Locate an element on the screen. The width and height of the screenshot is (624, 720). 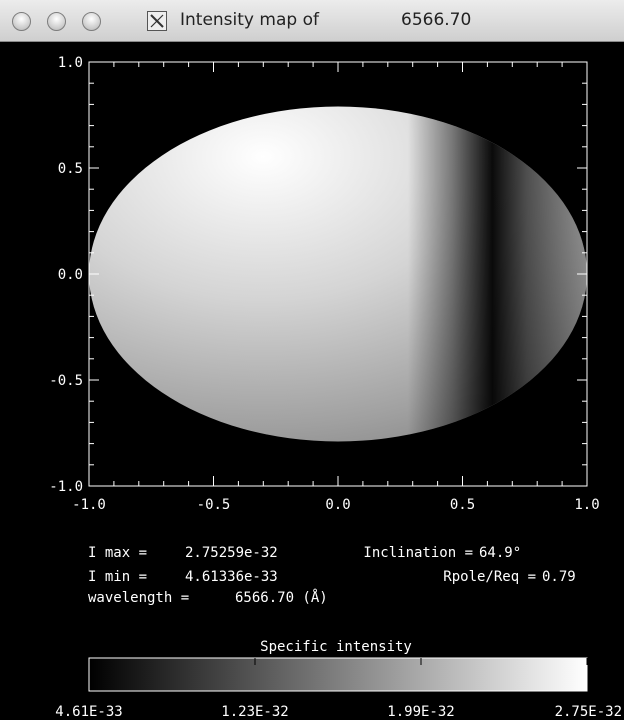
x-tick-label: -0.5 is located at coordinates (214, 505).